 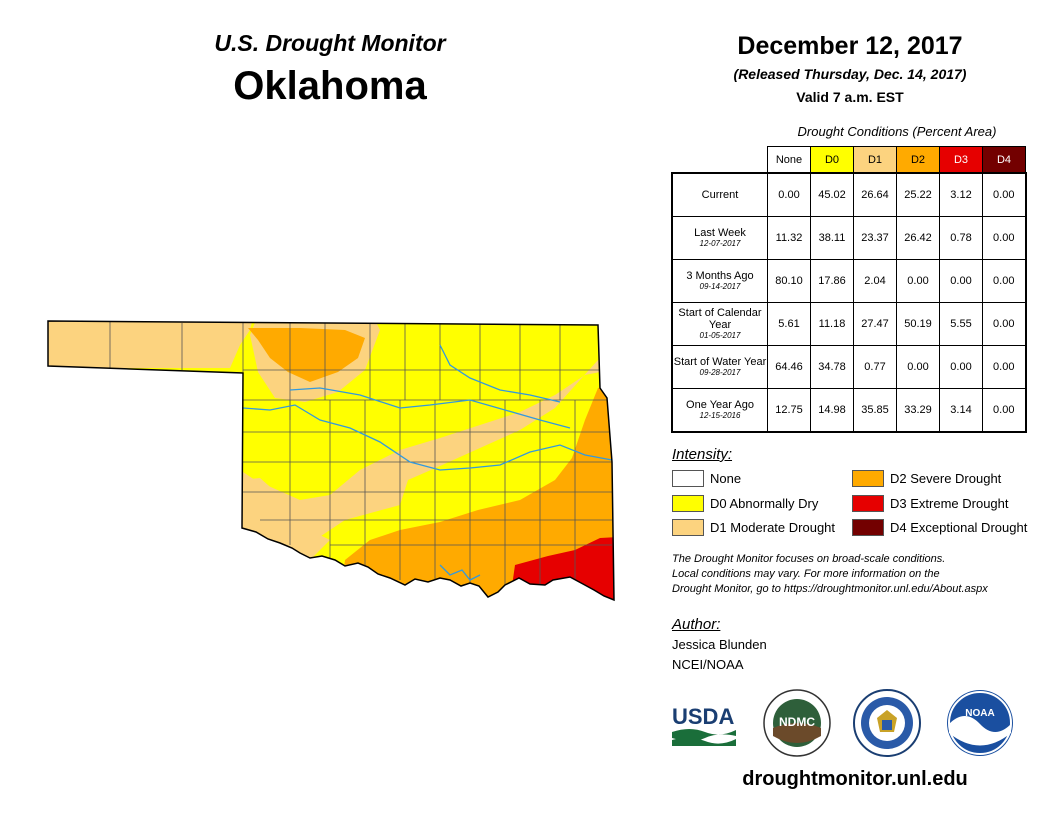 I want to click on legend-item-d3: D3 Extreme Drought, so click(x=930, y=503).